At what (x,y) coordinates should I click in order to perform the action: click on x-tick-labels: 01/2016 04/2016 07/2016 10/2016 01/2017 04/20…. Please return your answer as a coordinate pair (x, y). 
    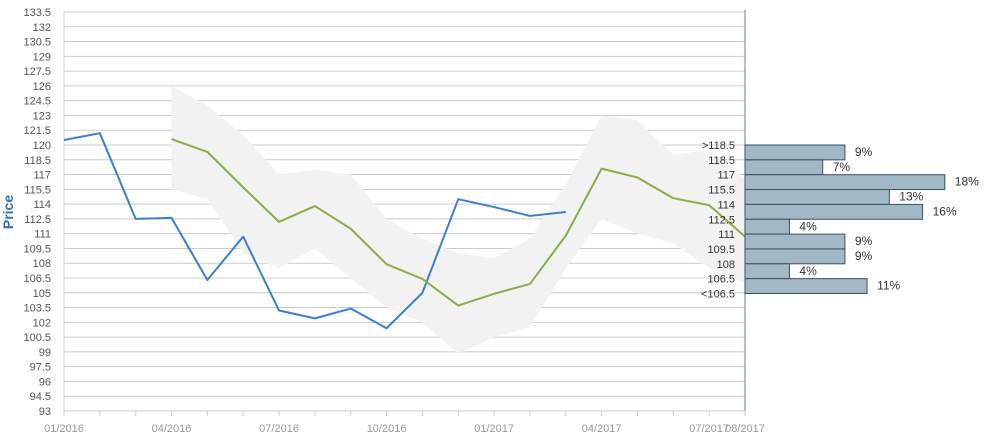
    Looking at the image, I should click on (404, 429).